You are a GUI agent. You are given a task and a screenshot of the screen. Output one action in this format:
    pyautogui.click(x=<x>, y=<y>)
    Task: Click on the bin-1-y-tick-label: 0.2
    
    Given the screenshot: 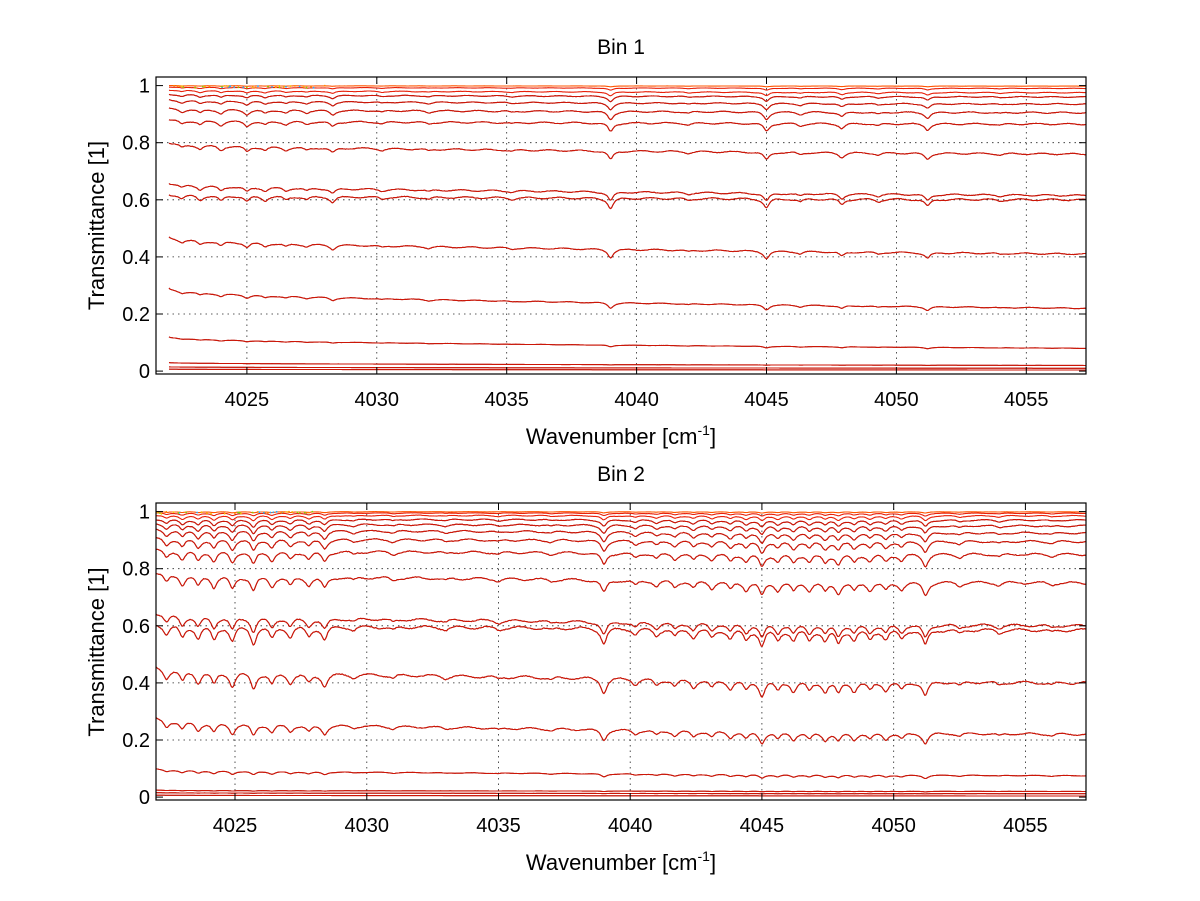 What is the action you would take?
    pyautogui.click(x=136, y=315)
    